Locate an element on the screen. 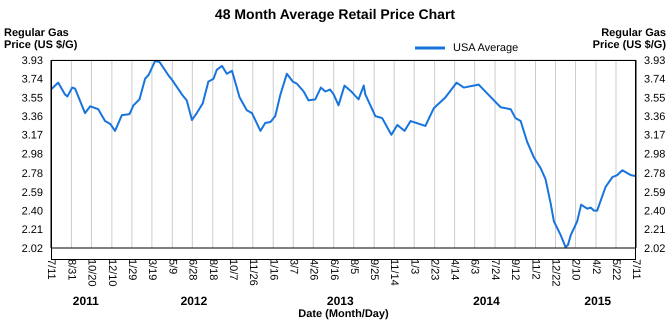  text: 2014 is located at coordinates (486, 301).